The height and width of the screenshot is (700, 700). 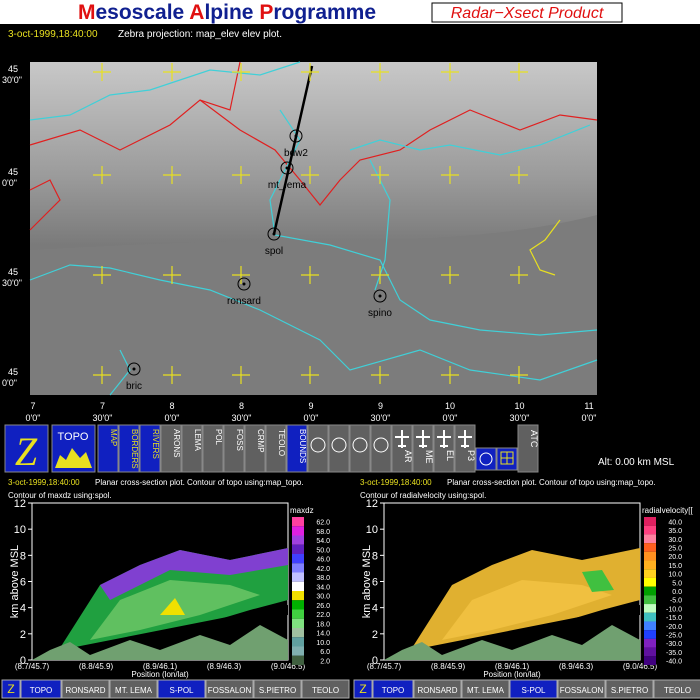 I want to click on altitude: Alt: 0.00 km MSL, so click(x=636, y=462).